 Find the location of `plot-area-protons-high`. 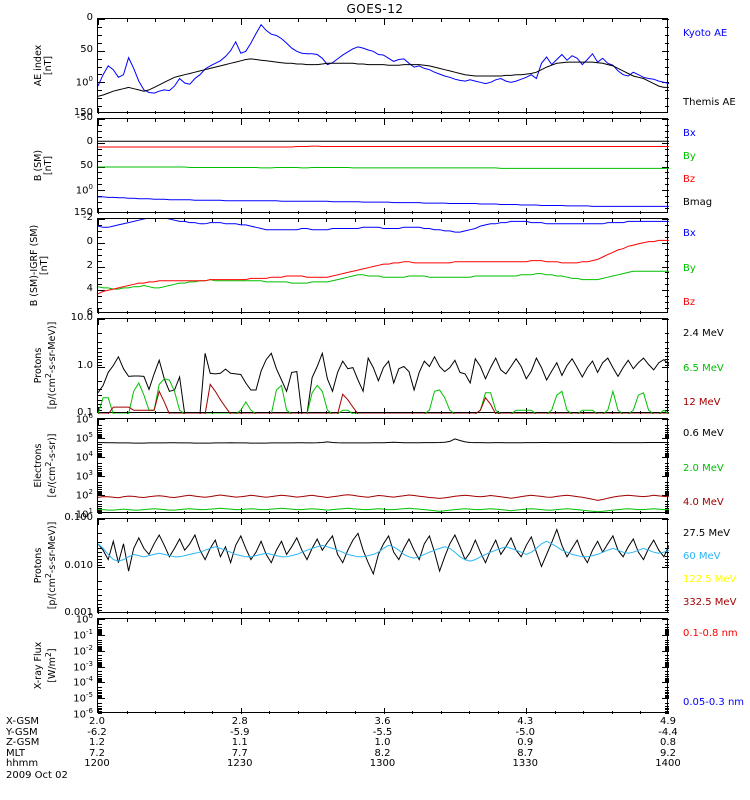

plot-area-protons-high is located at coordinates (383, 566).